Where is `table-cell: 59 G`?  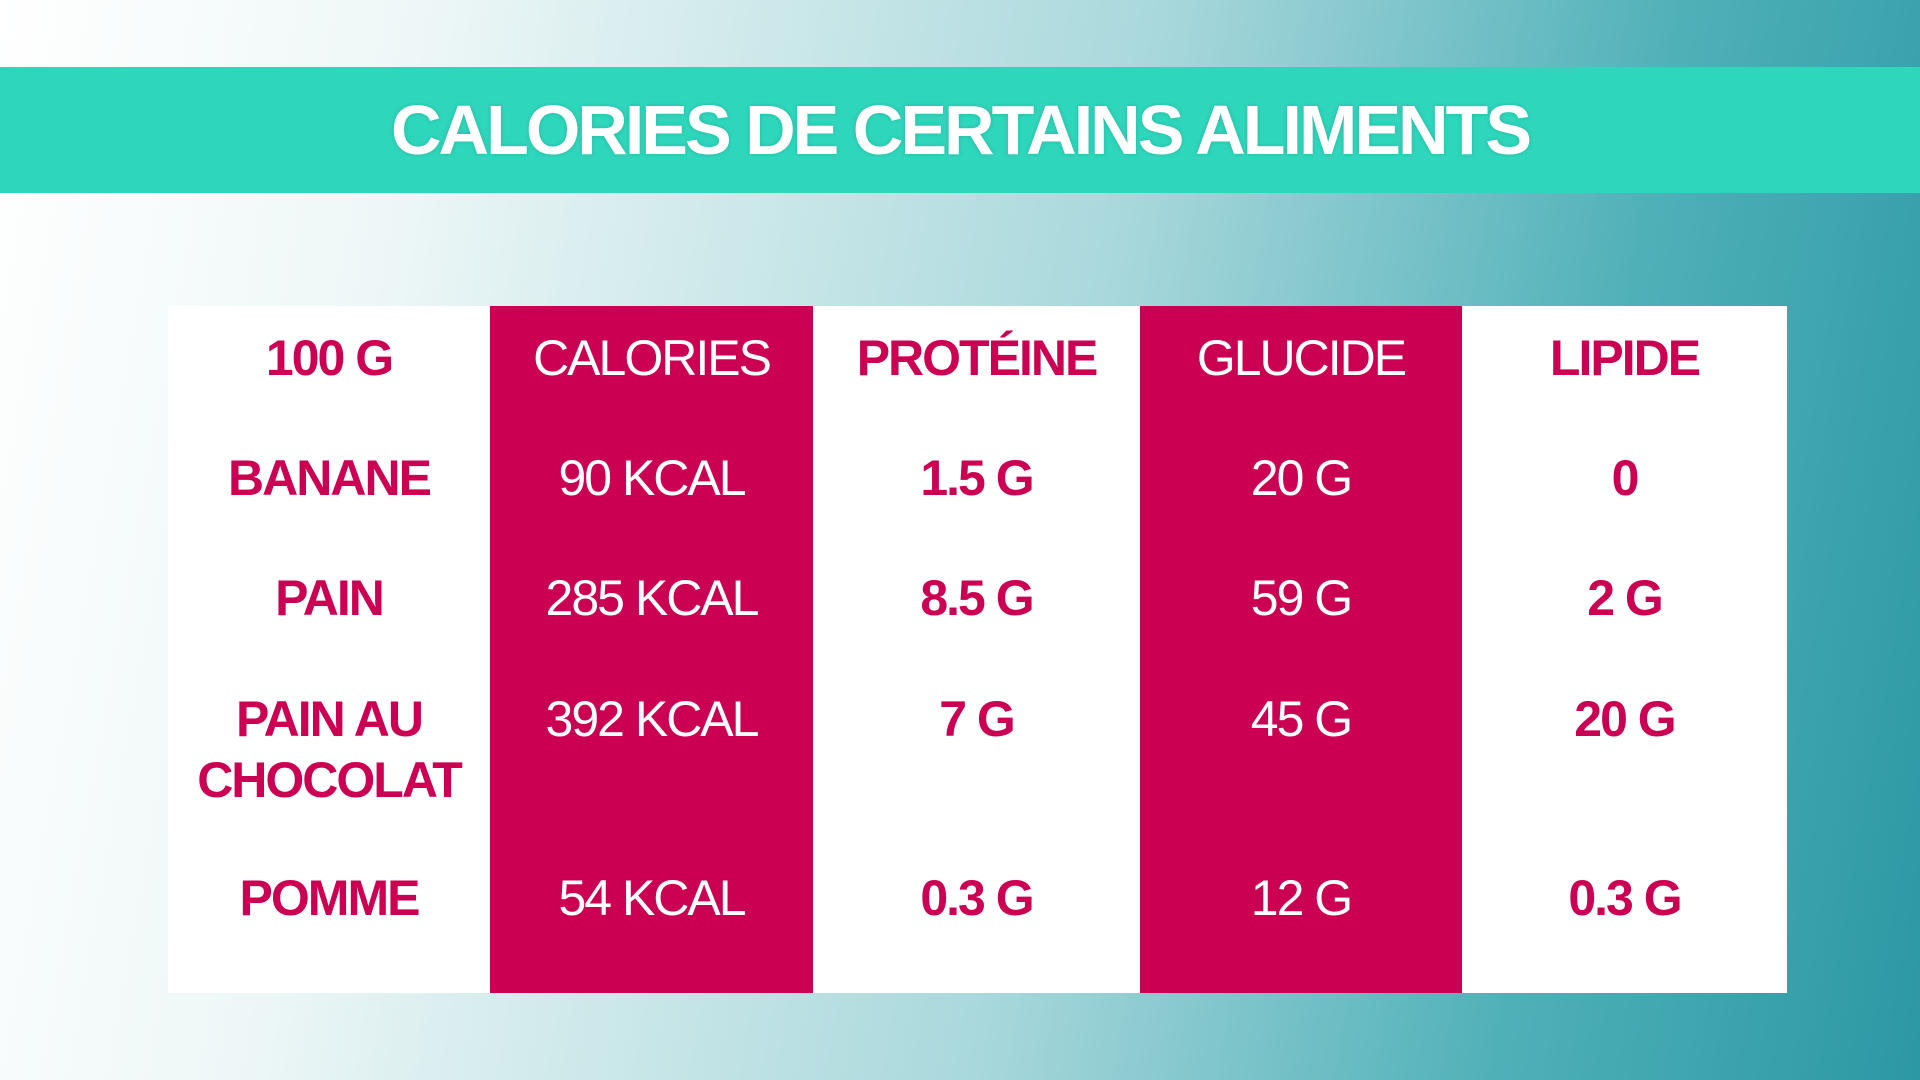 table-cell: 59 G is located at coordinates (1301, 598).